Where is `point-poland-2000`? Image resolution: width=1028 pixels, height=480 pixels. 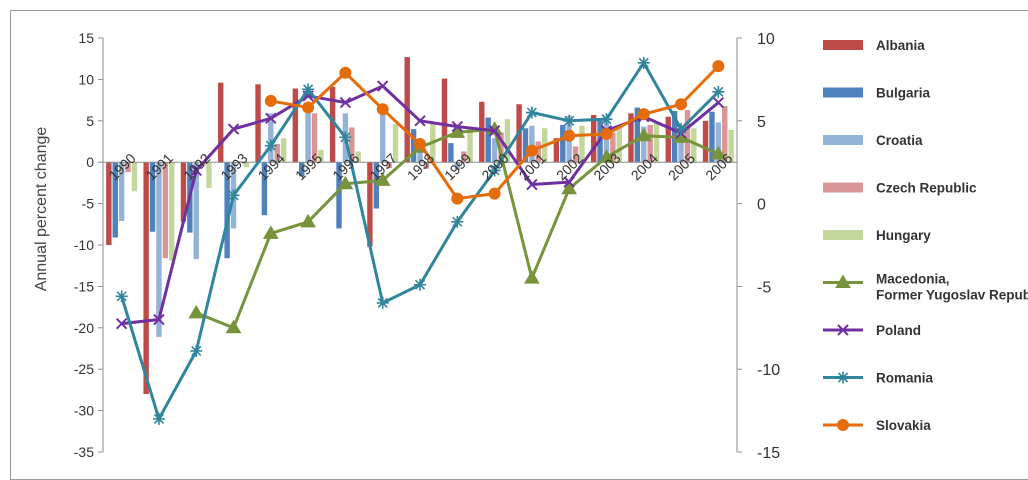
point-poland-2000 is located at coordinates (494, 131).